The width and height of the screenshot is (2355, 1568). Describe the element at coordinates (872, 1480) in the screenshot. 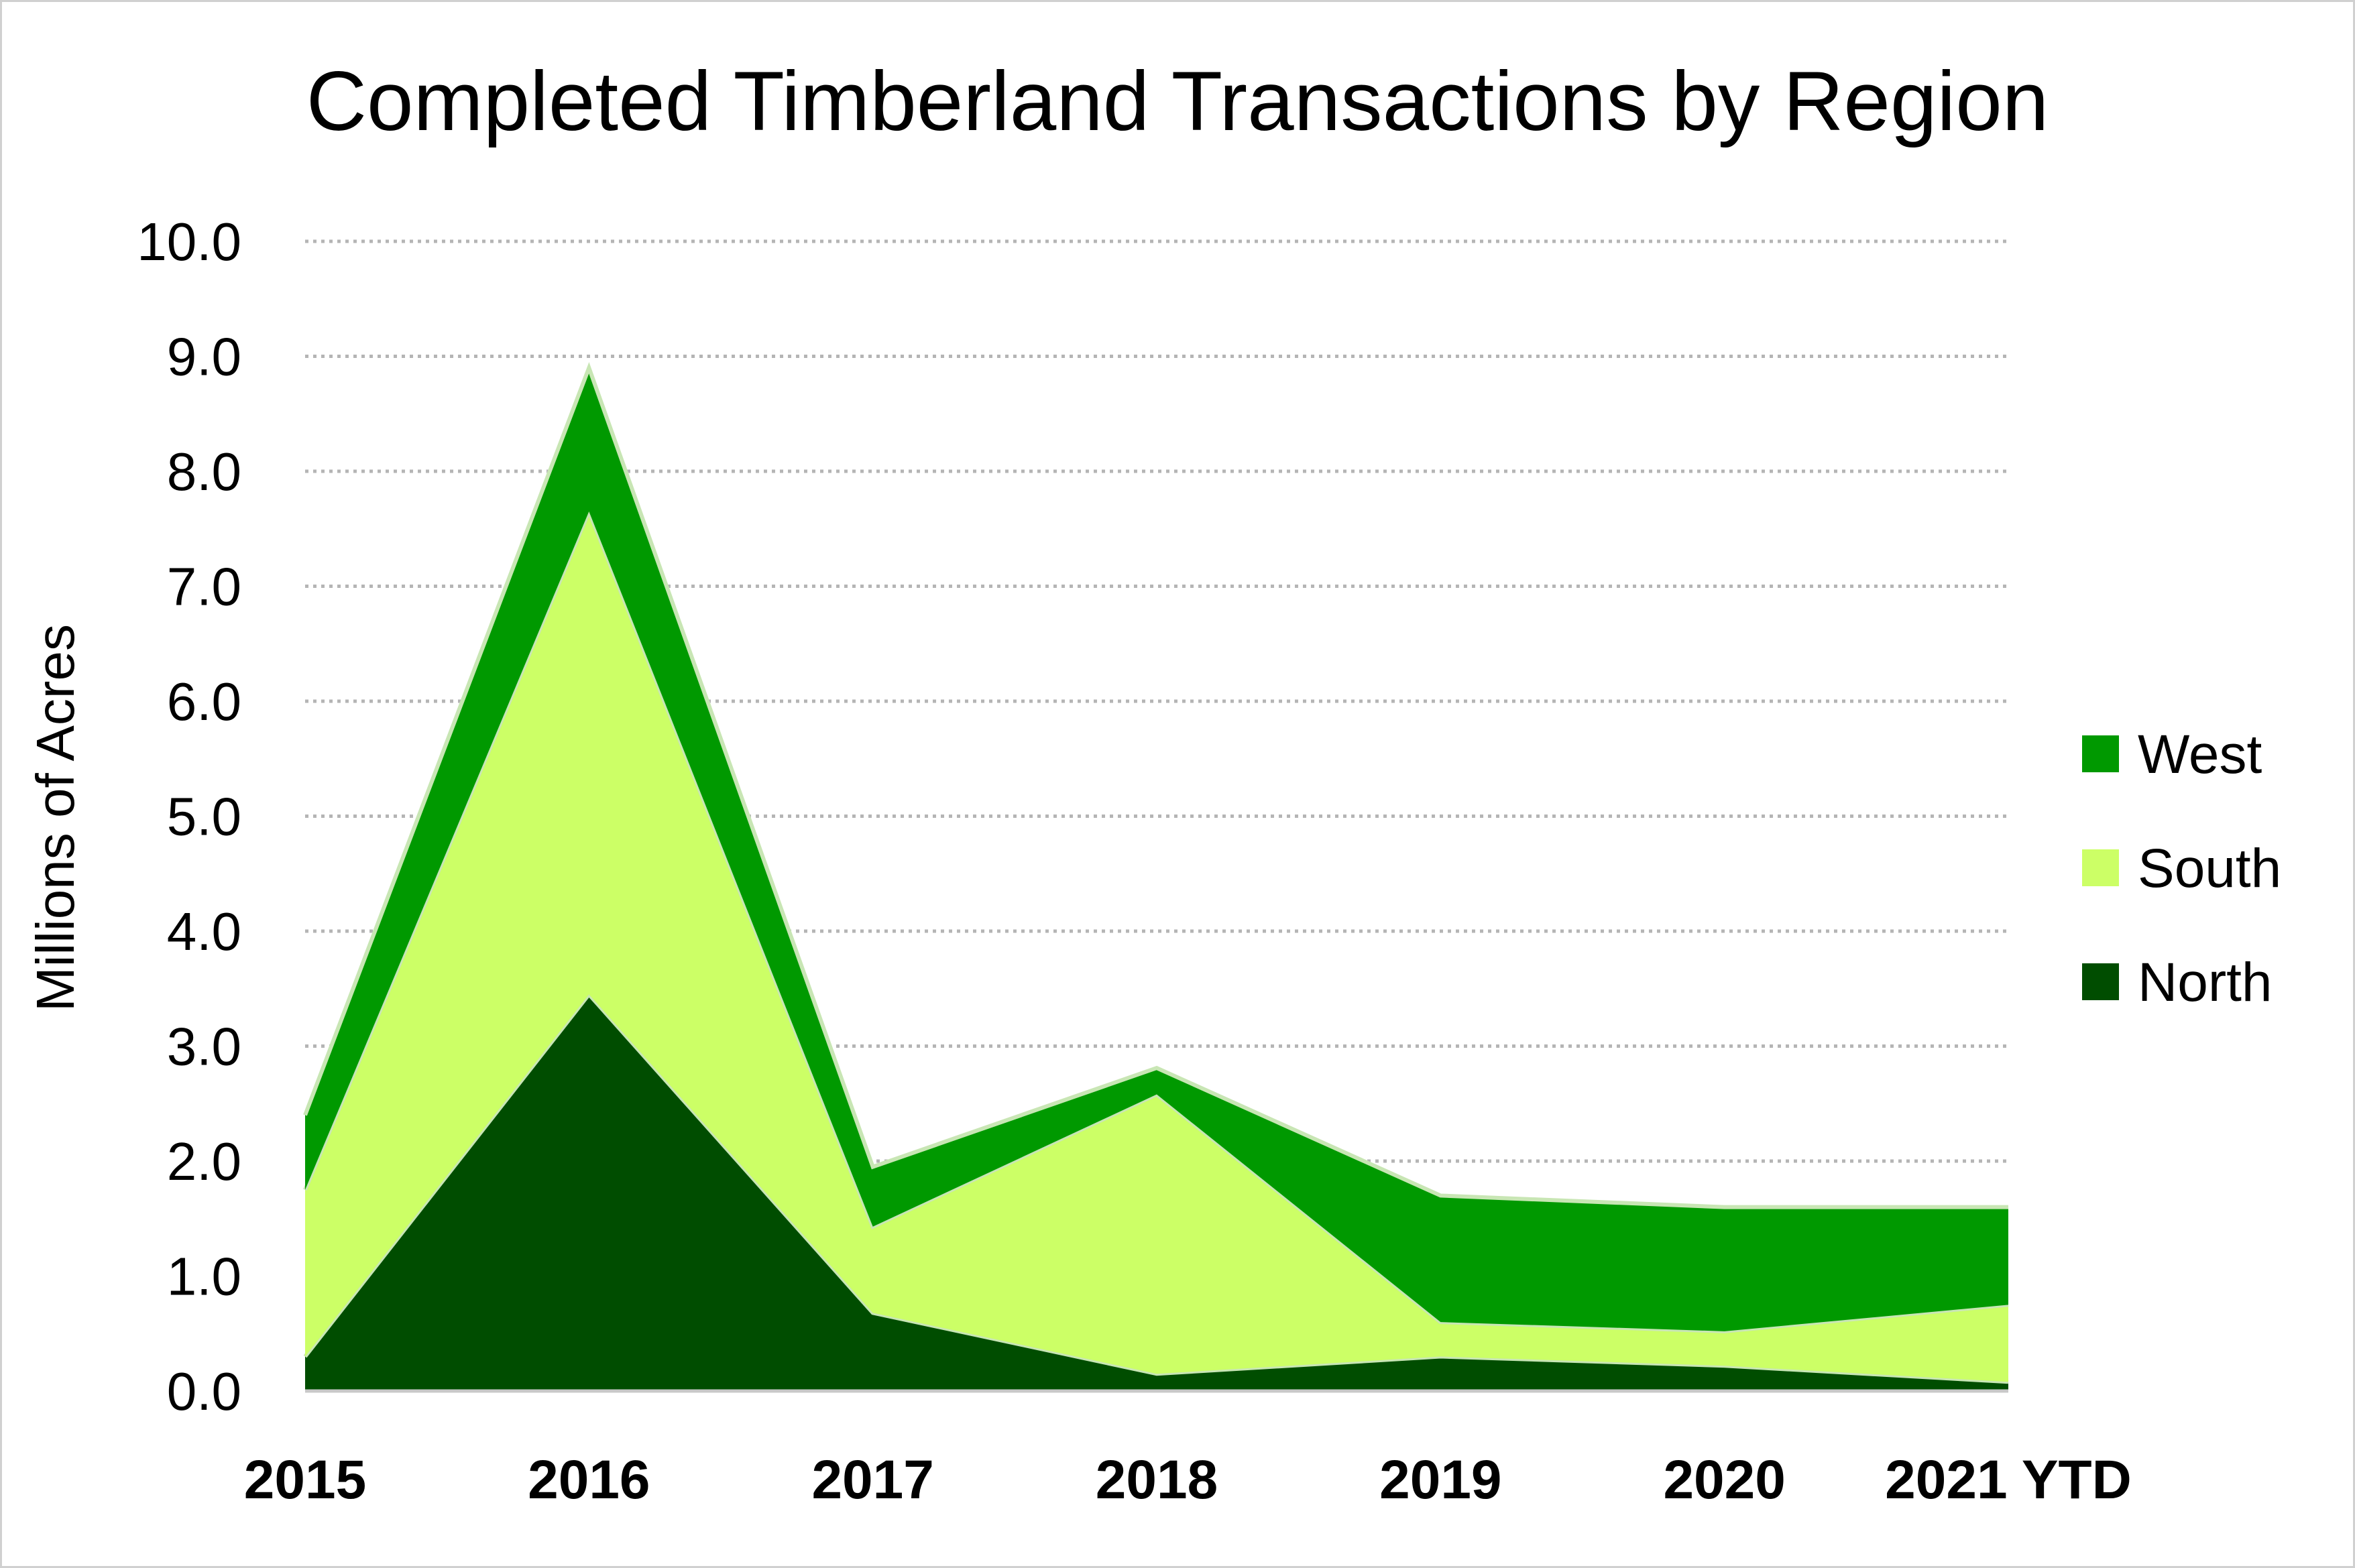

I see `x-tick-label: 2017` at that location.